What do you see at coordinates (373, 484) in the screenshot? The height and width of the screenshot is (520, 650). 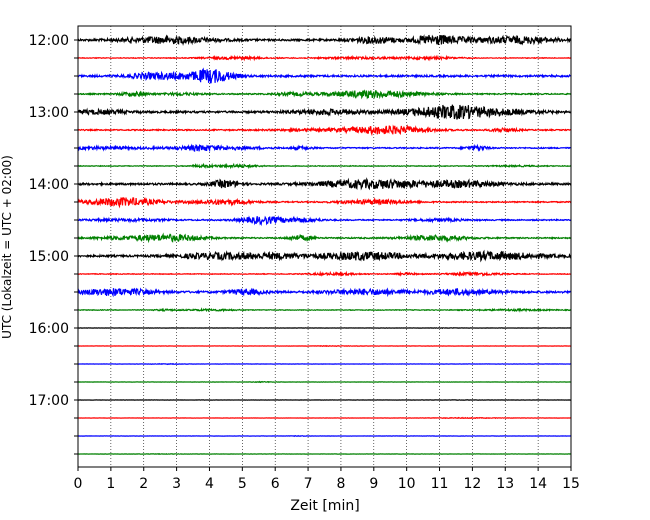 I see `x-tick-label: 9` at bounding box center [373, 484].